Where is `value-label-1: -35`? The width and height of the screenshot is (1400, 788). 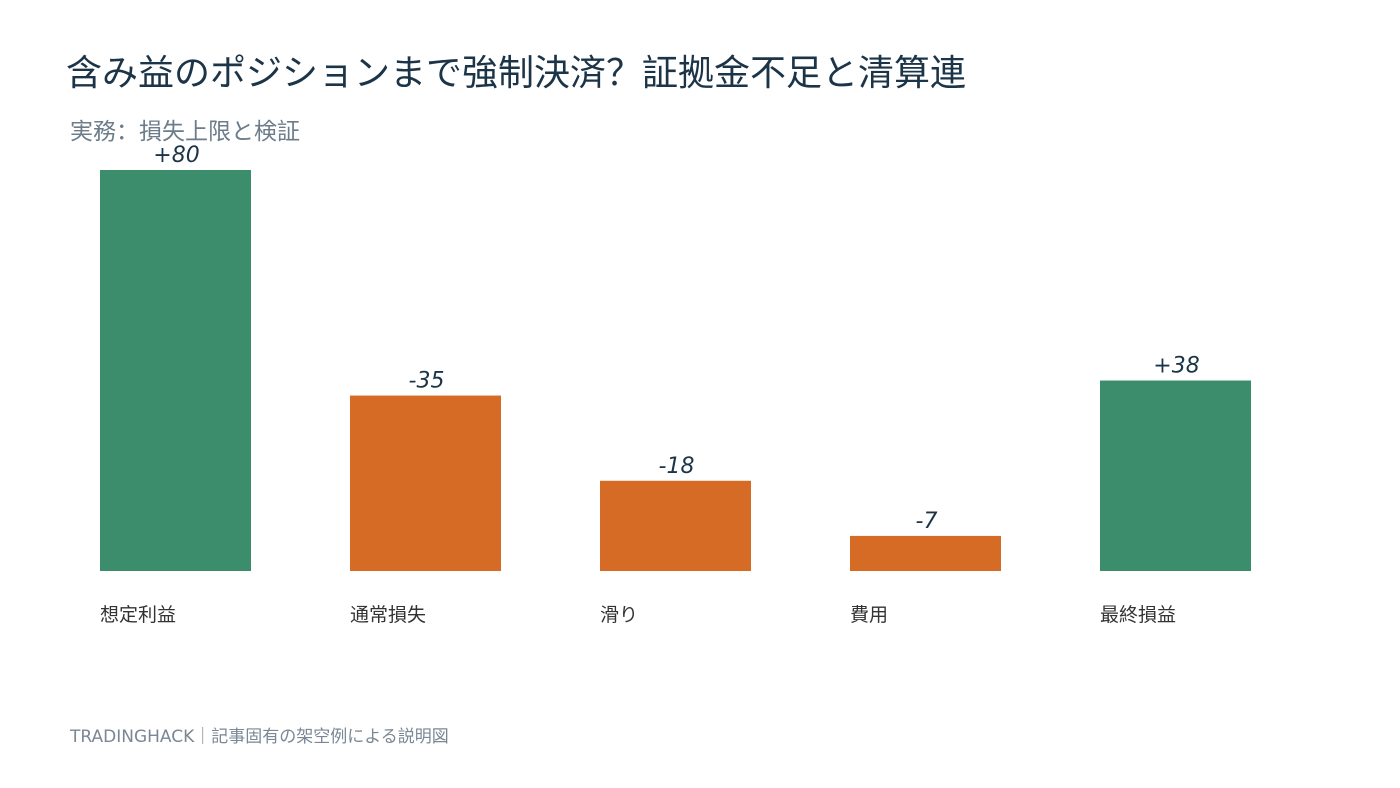
value-label-1: -35 is located at coordinates (427, 381).